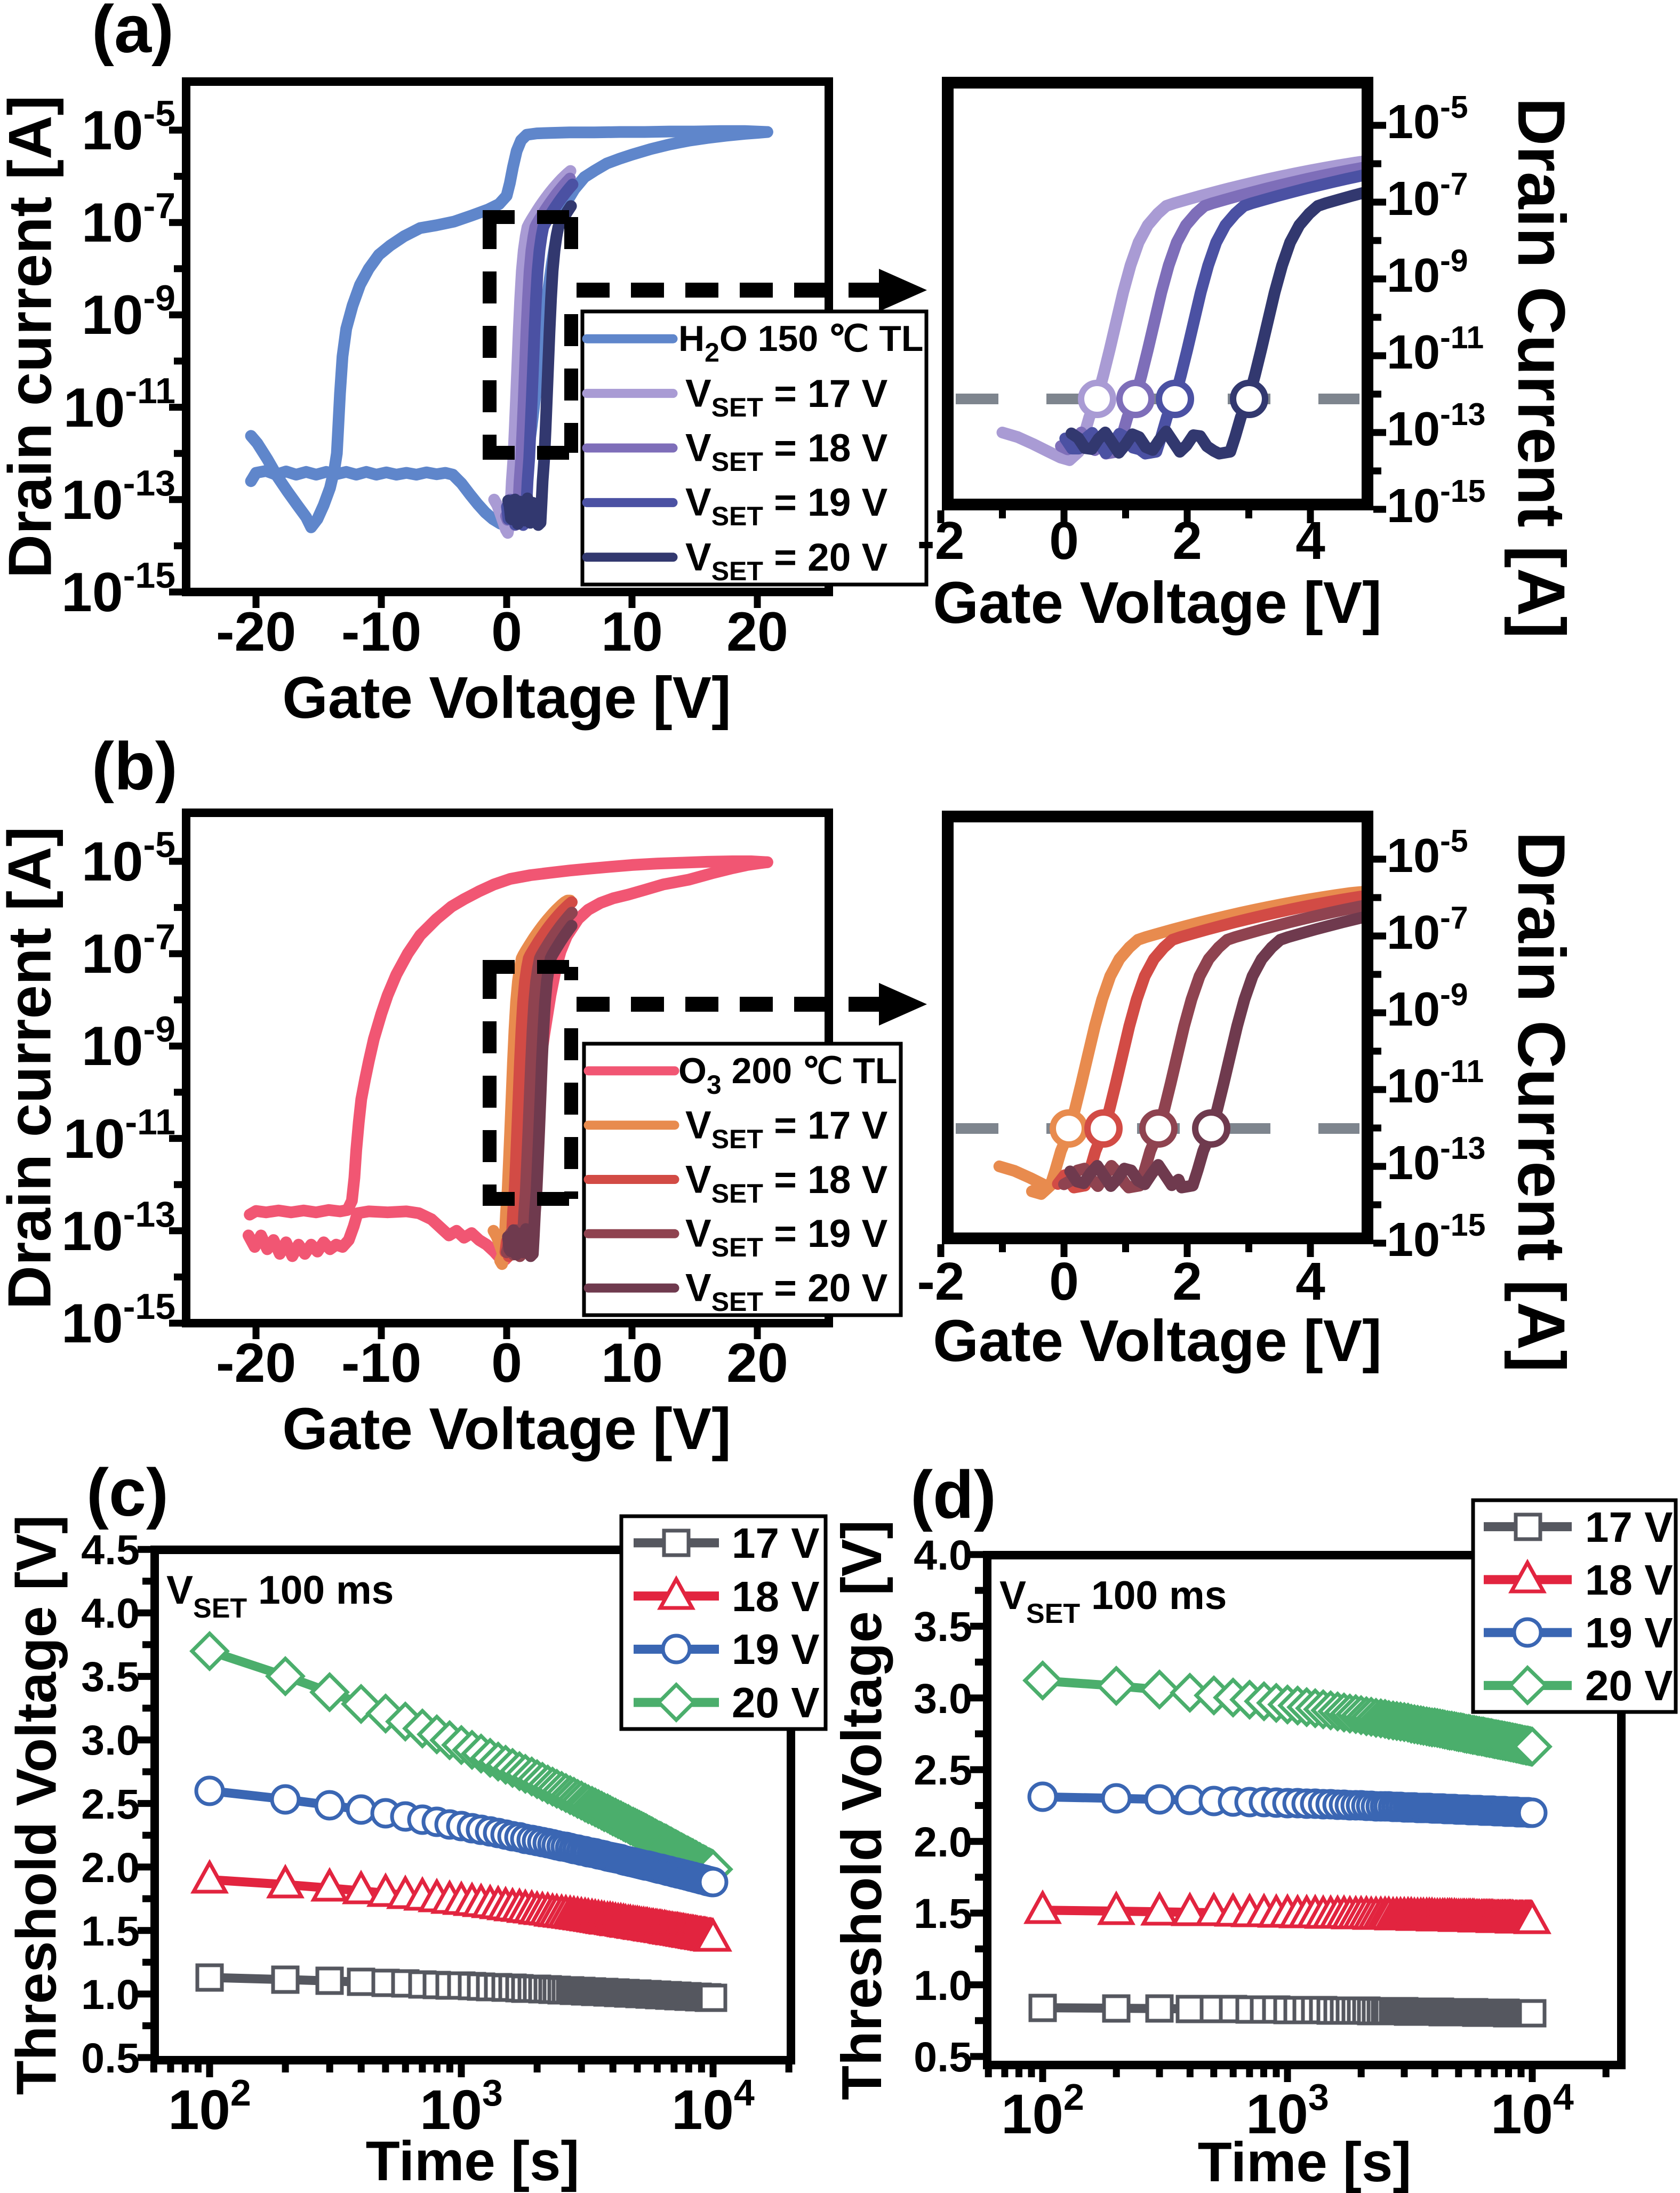  I want to click on svg-text: (c), so click(127, 1492).